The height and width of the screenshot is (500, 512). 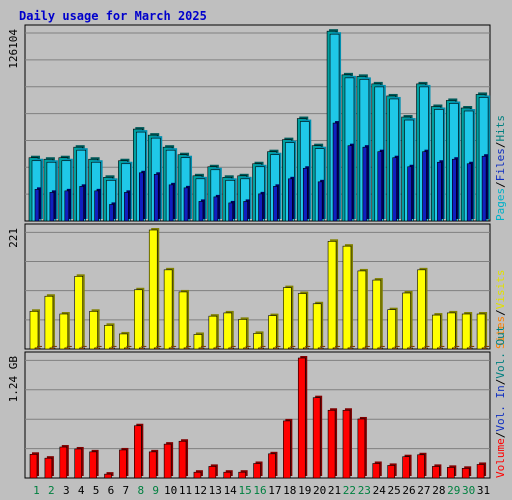 What do you see at coordinates (500, 408) in the screenshot?
I see `legend-entry: Vol. In` at bounding box center [500, 408].